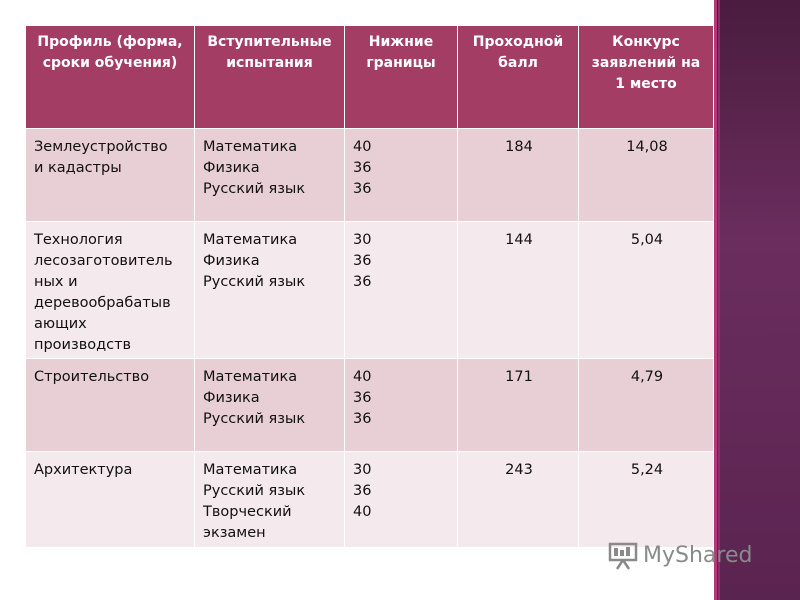 The image size is (800, 600). What do you see at coordinates (83, 345) in the screenshot?
I see `profile-line: производств` at bounding box center [83, 345].